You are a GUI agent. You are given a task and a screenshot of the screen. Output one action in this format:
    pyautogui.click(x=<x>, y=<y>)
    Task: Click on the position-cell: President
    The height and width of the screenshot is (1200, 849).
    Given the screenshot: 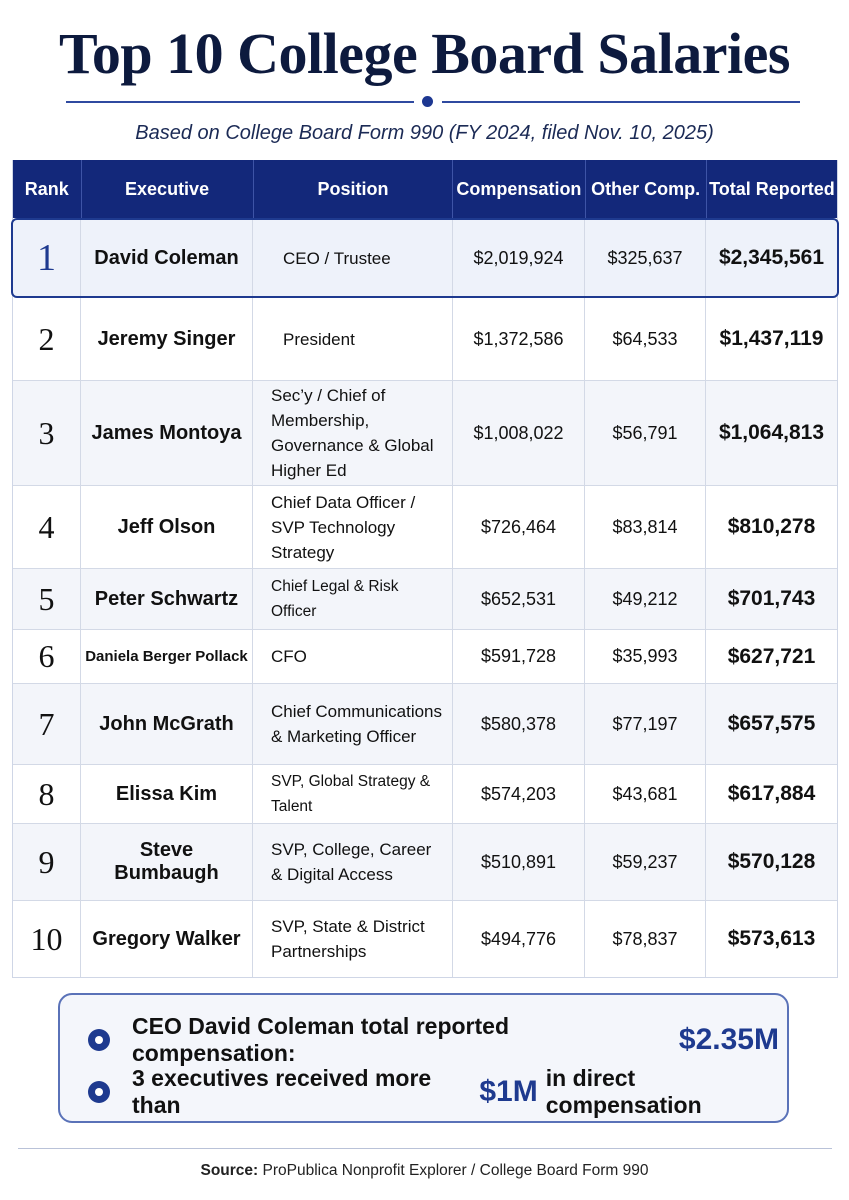 What is the action you would take?
    pyautogui.click(x=353, y=339)
    